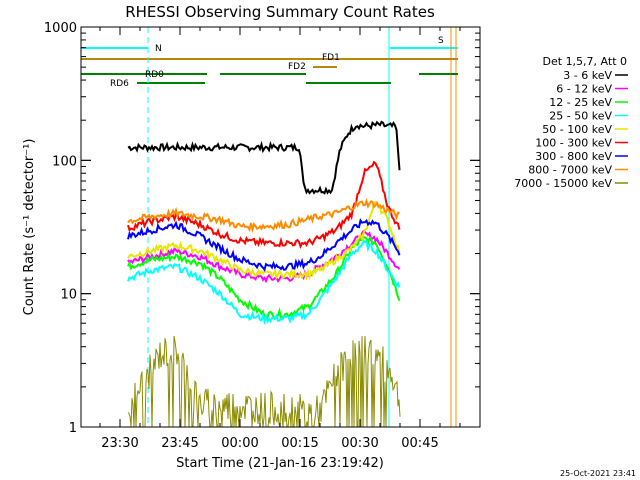 This screenshot has width=640, height=480. Describe the element at coordinates (587, 75) in the screenshot. I see `legend-label: 3 - 6 keV` at that location.